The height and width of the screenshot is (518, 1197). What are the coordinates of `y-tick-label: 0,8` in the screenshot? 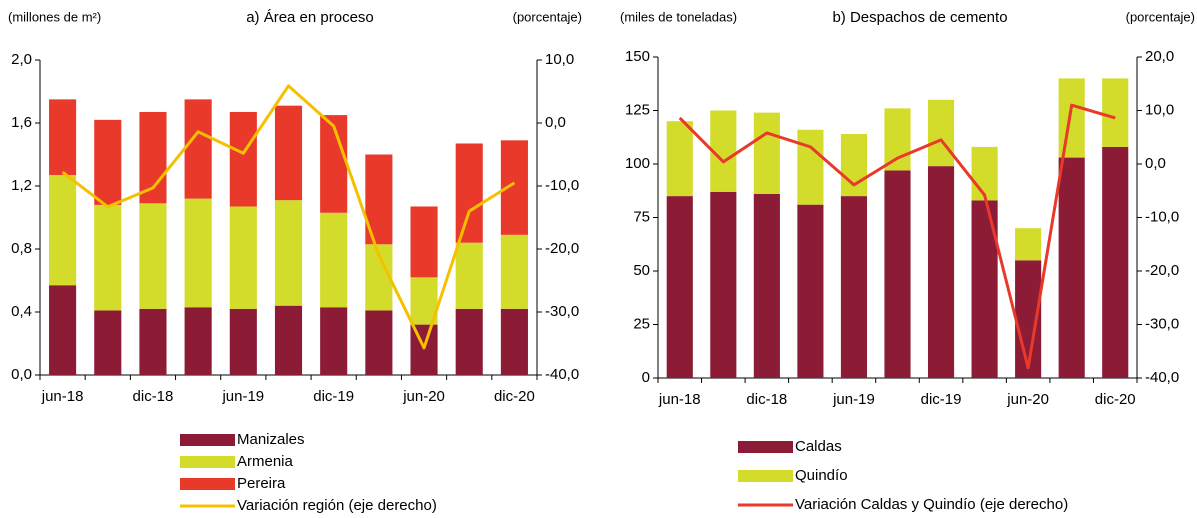 It's located at (21, 248).